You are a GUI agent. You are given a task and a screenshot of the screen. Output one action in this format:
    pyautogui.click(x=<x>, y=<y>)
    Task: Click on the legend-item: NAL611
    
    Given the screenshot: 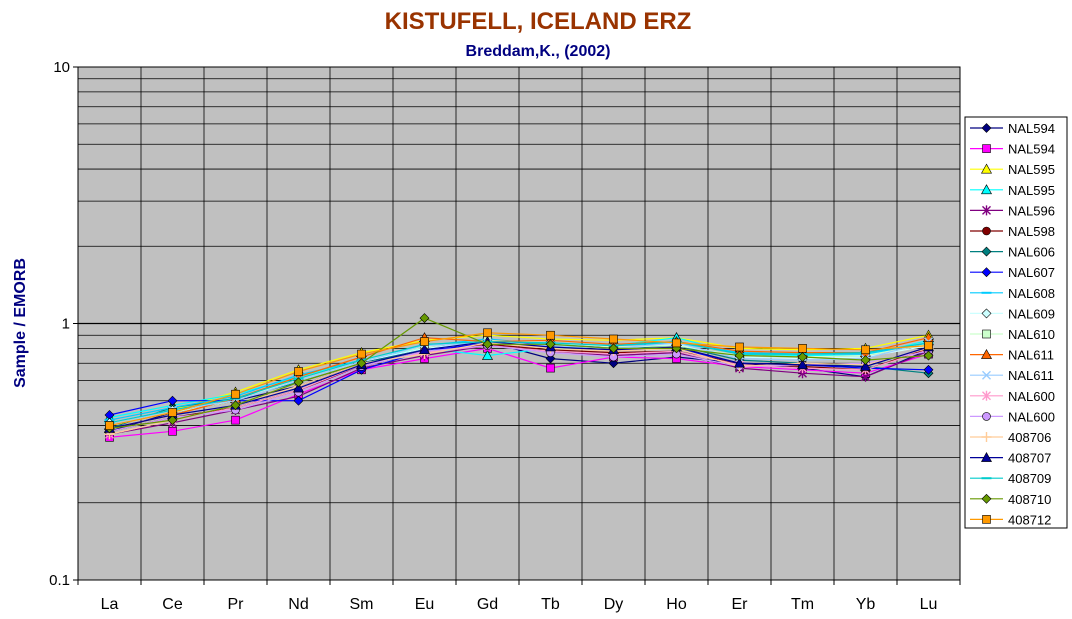 What is the action you would take?
    pyautogui.click(x=1012, y=375)
    